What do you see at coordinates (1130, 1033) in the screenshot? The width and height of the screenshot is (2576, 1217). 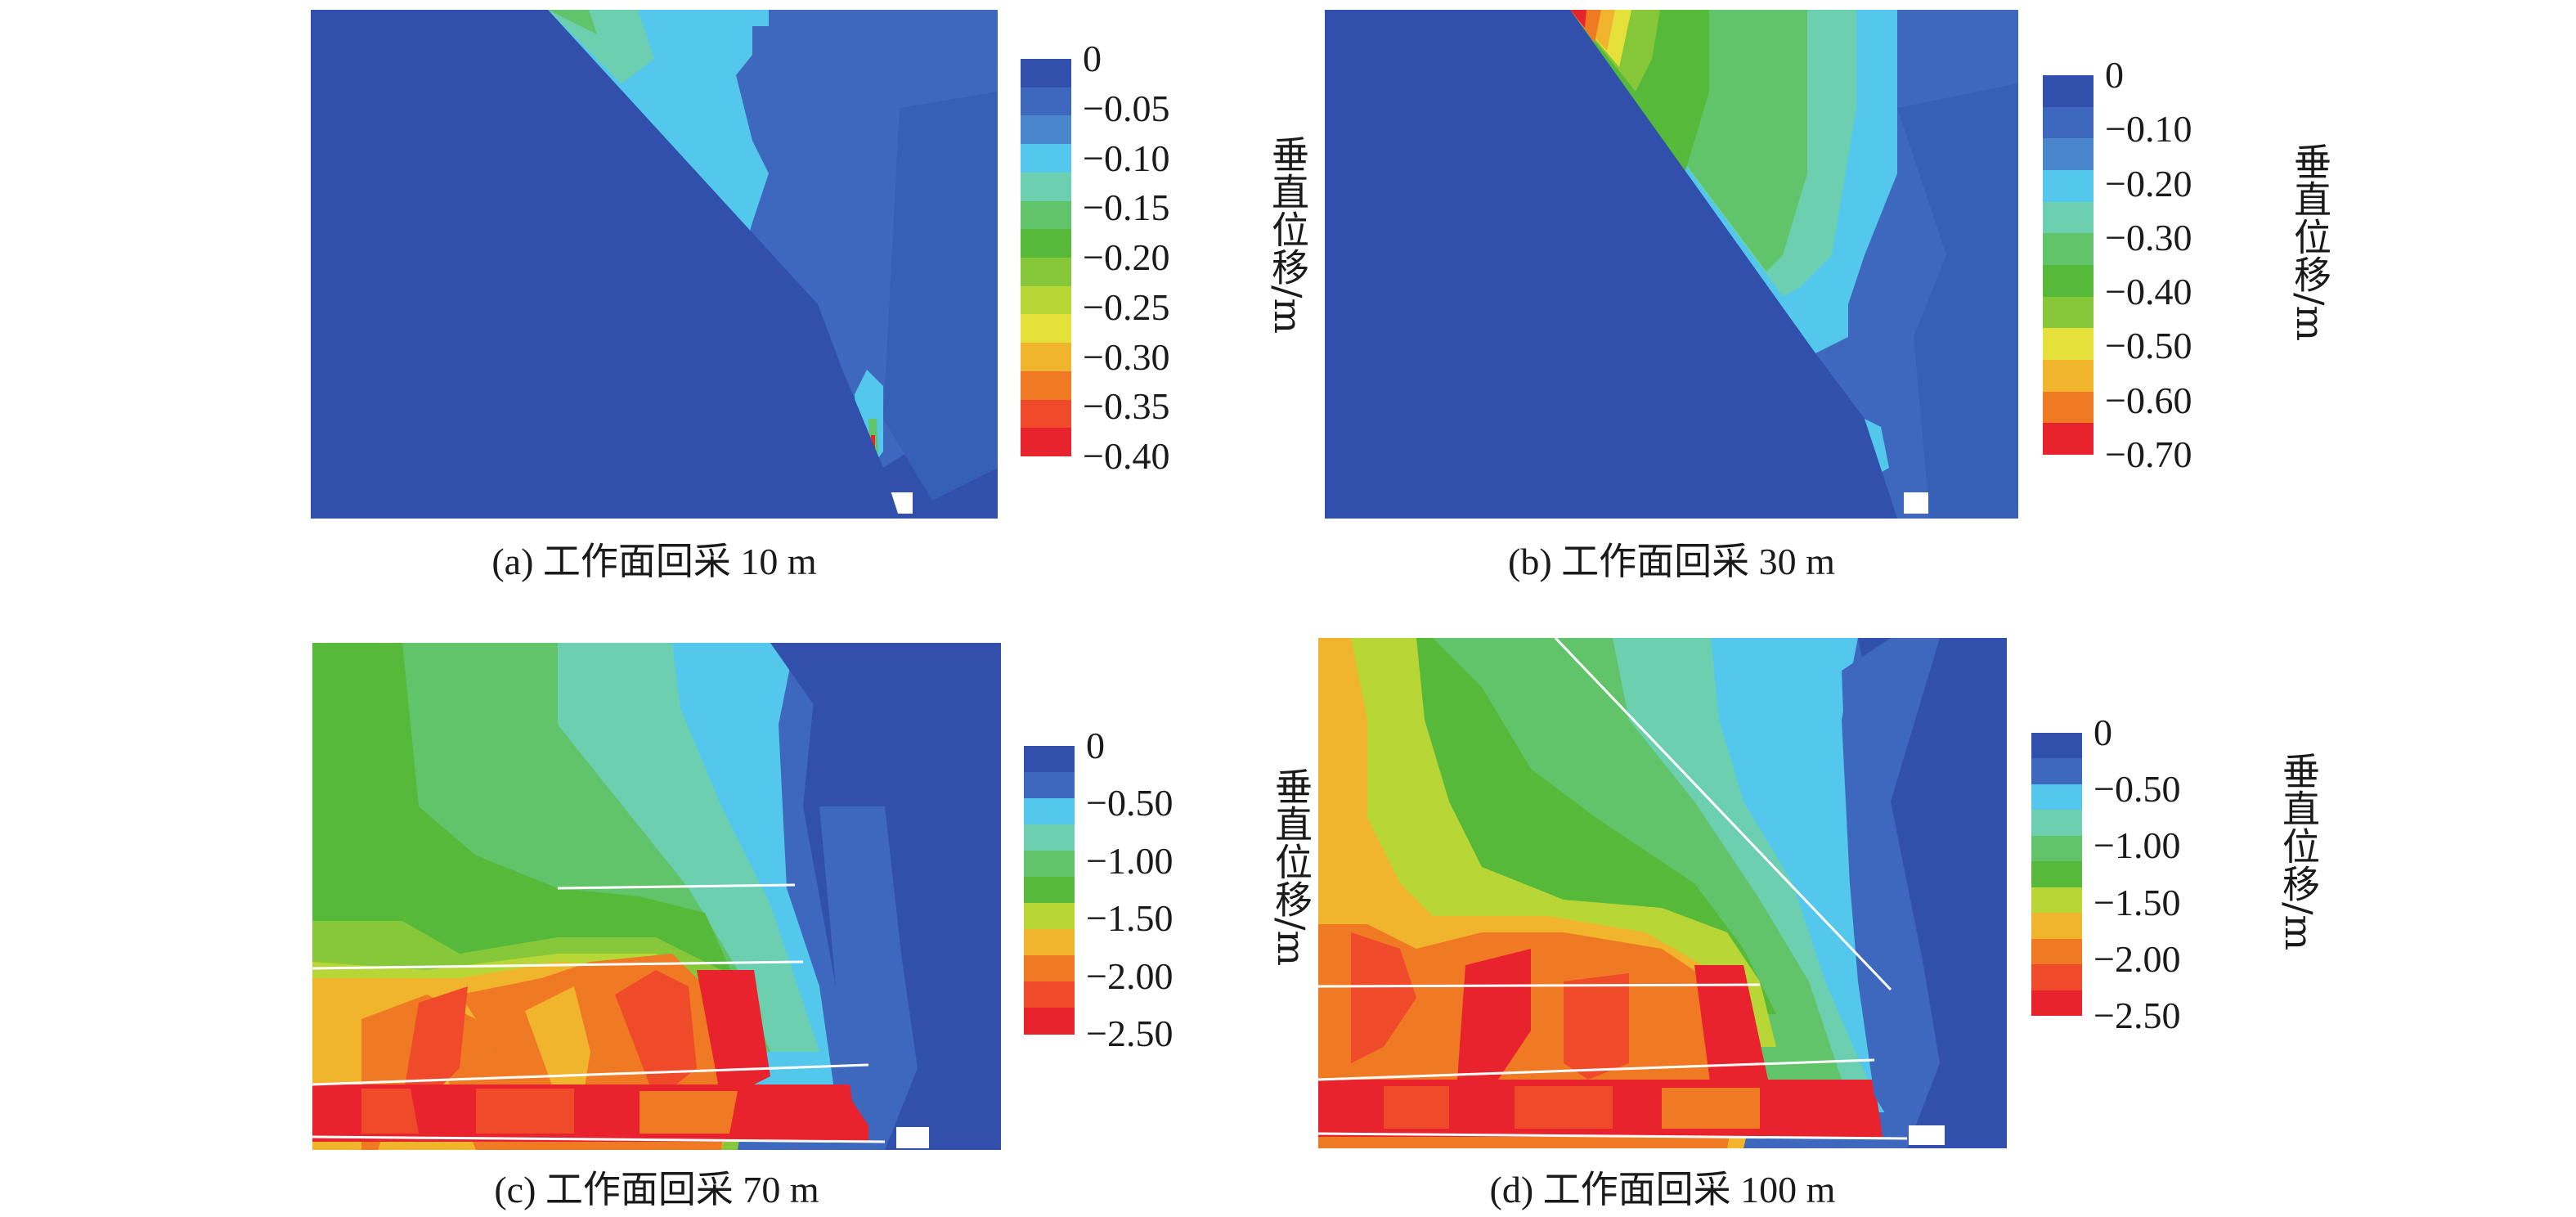 I see `colorbar-c-tick-label: −2.50` at bounding box center [1130, 1033].